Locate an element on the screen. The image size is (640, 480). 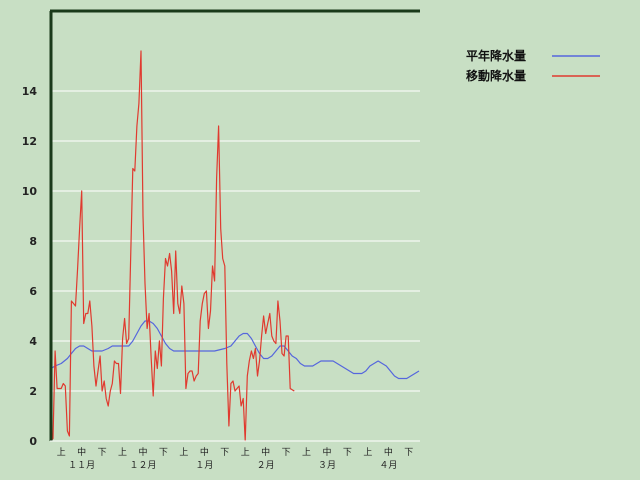
x-month-label: １２月 is located at coordinates (142, 465).